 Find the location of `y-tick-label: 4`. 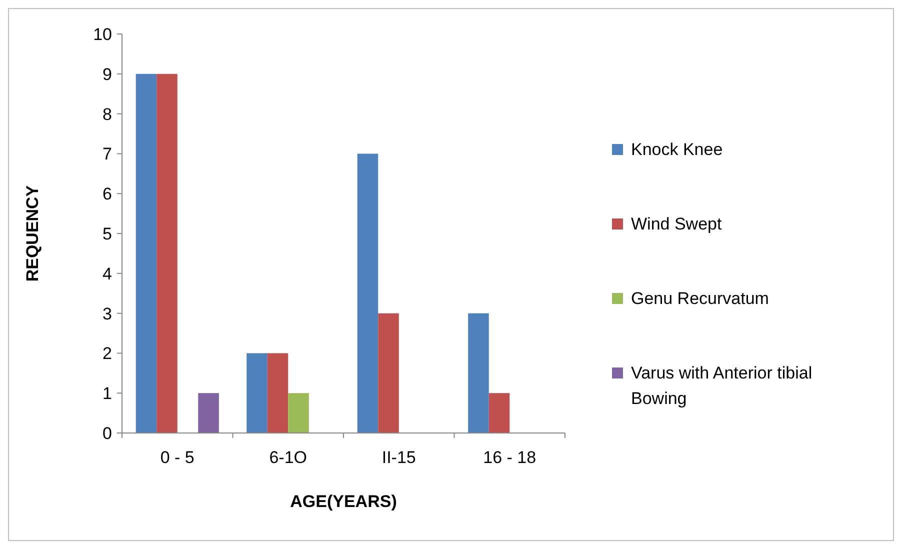

y-tick-label: 4 is located at coordinates (107, 274).